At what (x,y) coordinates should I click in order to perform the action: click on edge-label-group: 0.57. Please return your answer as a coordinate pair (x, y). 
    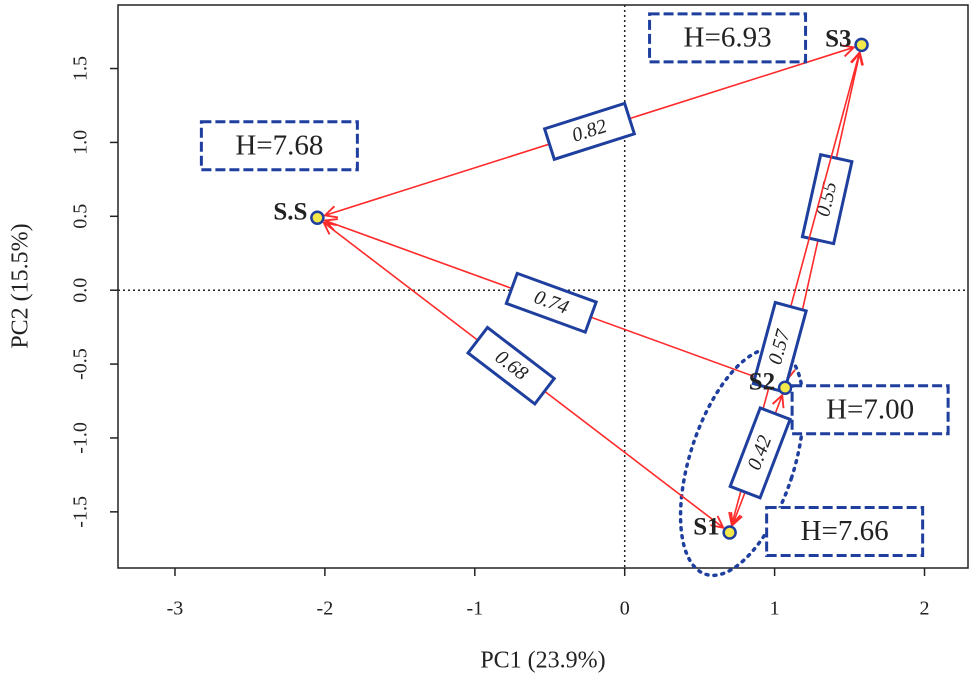
    Looking at the image, I should click on (780, 347).